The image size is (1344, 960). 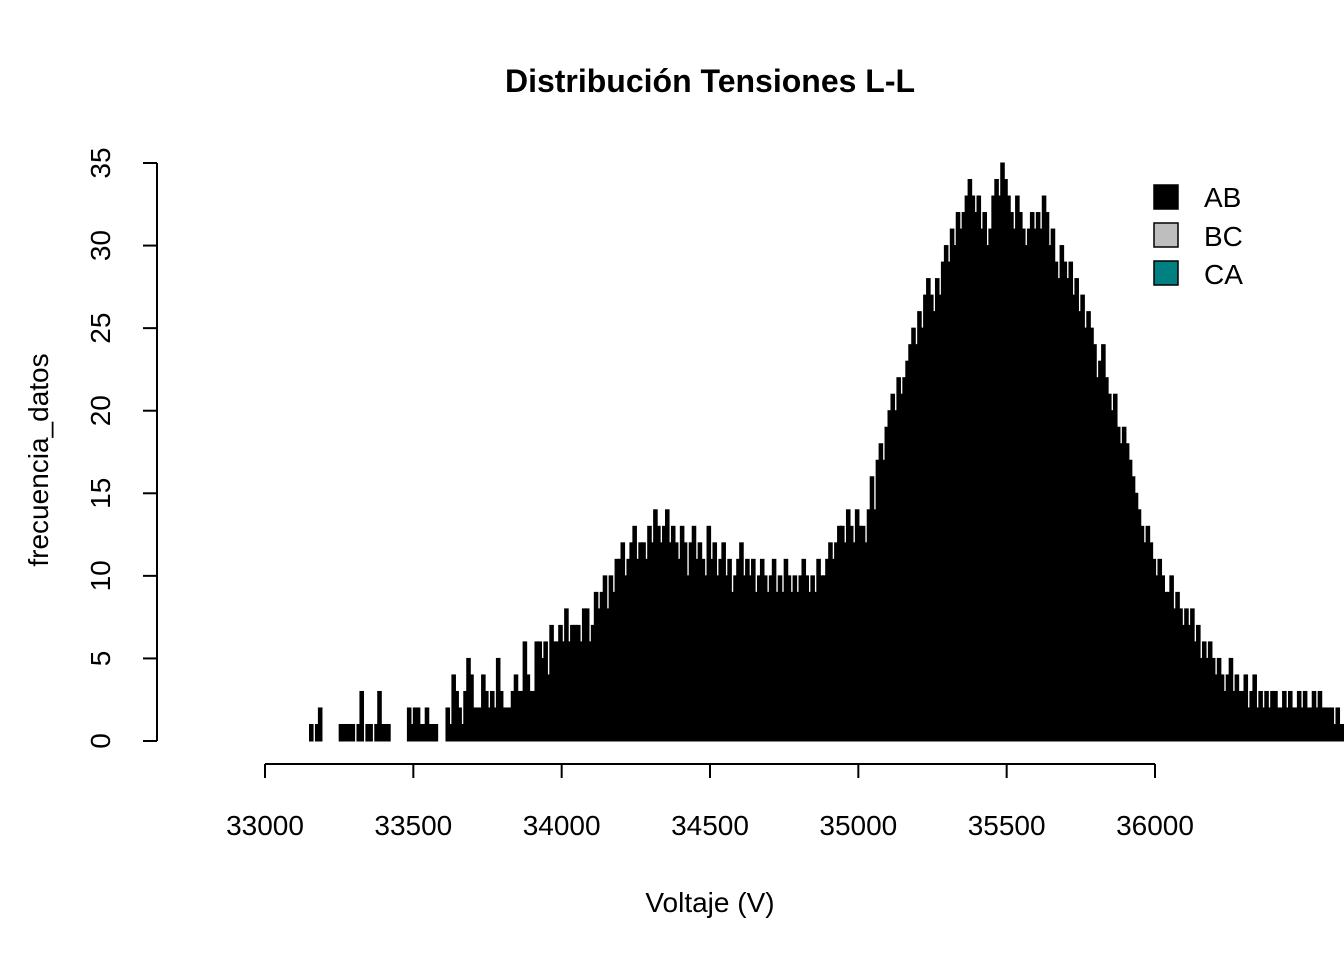 I want to click on y-tick-label: 10, so click(x=100, y=575).